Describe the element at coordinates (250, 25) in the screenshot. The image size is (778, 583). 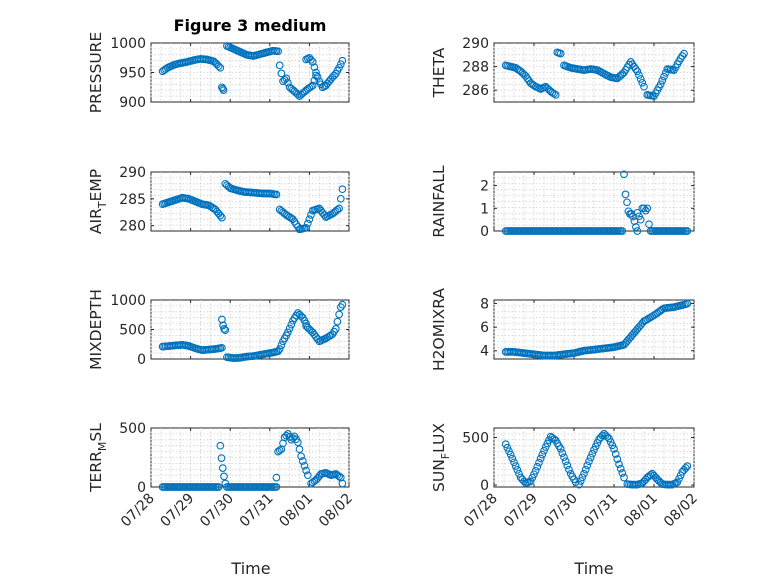
I see `figure-title: Figure 3 medium` at that location.